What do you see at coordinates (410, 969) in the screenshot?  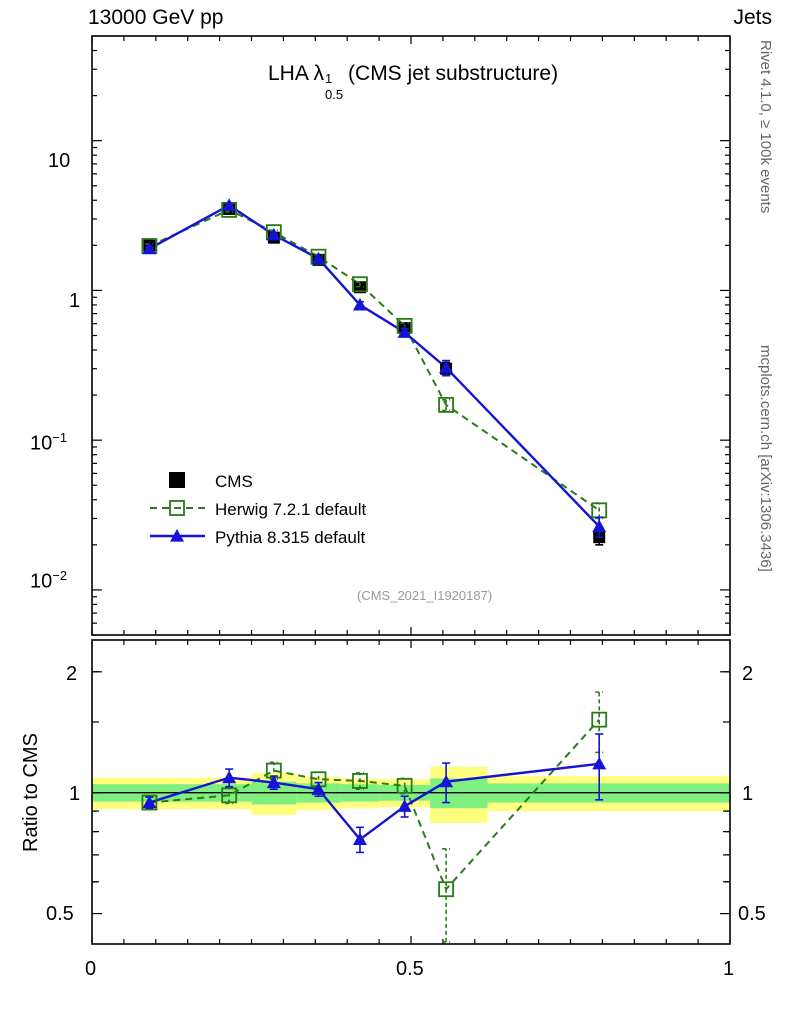 I see `xtick-label-0p5: 0.5` at bounding box center [410, 969].